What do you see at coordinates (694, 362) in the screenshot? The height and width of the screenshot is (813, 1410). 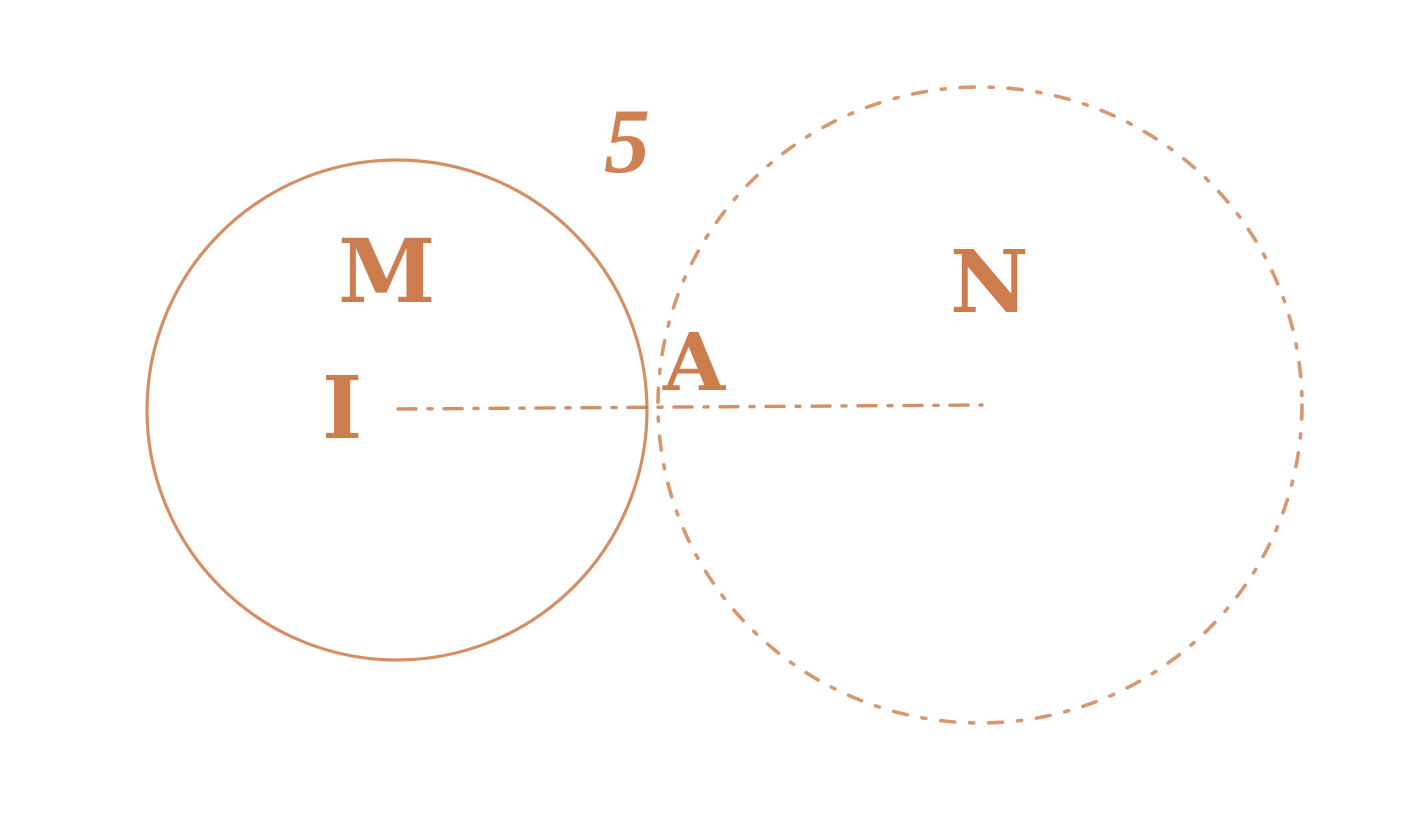 I see `label-a: A` at bounding box center [694, 362].